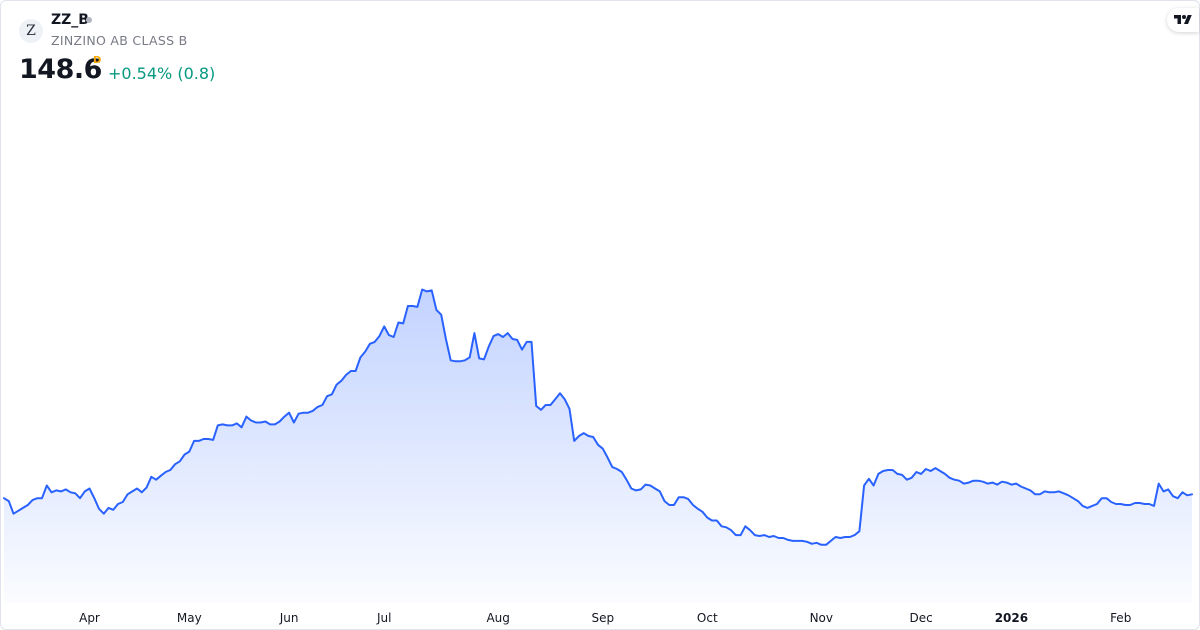 The width and height of the screenshot is (1200, 630). What do you see at coordinates (1120, 618) in the screenshot?
I see `x-tick-label: Feb` at bounding box center [1120, 618].